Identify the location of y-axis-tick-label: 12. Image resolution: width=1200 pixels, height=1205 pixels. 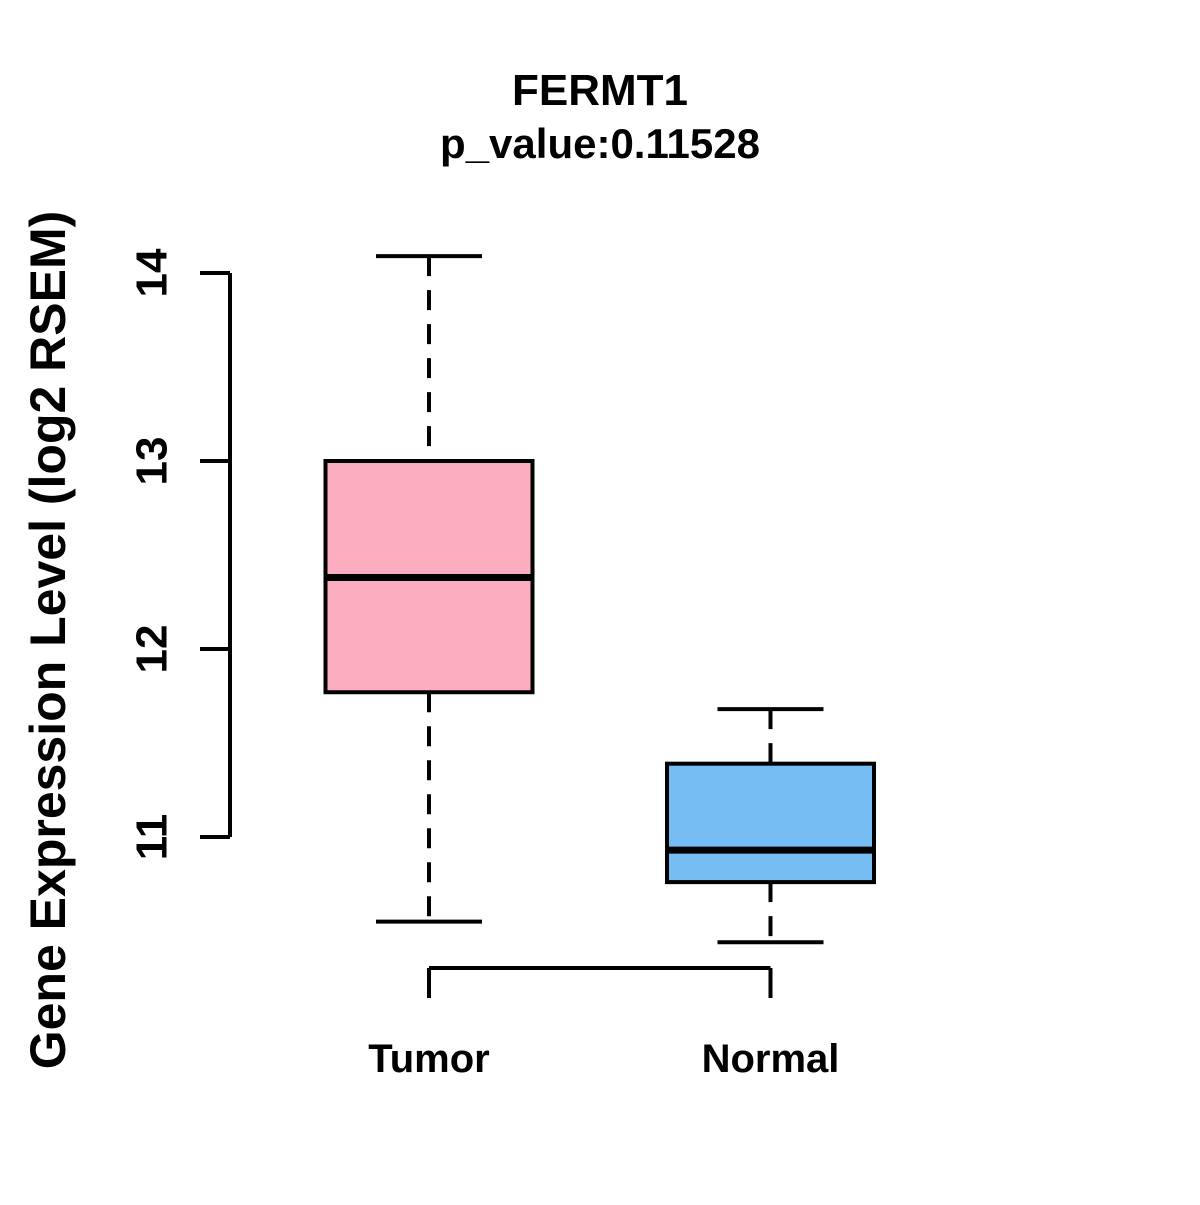
(152, 649).